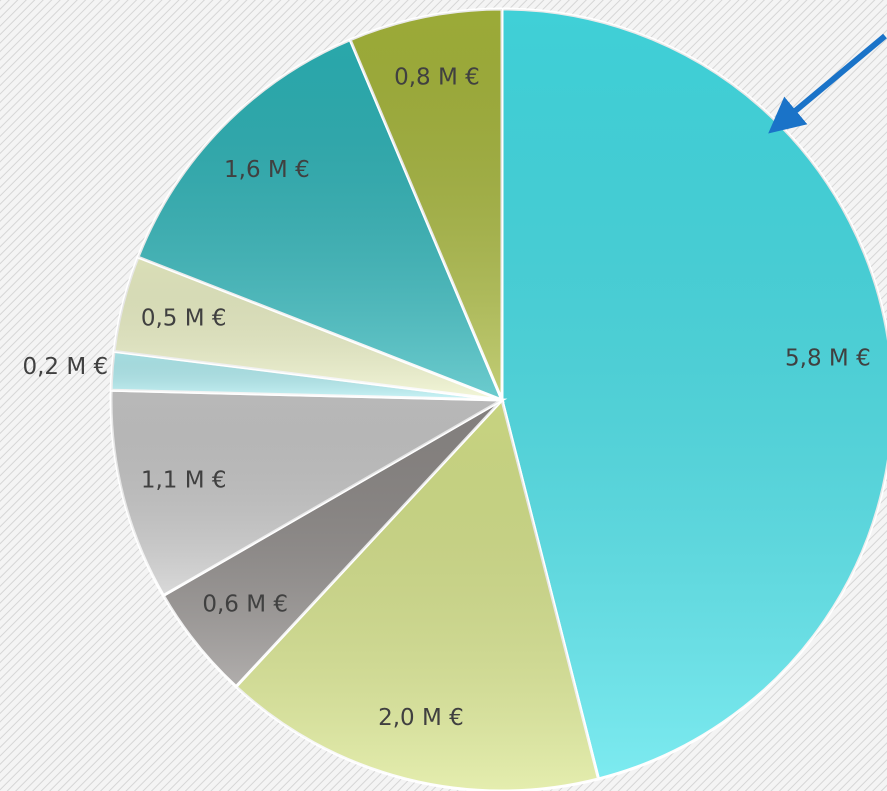 This screenshot has height=791, width=887. Describe the element at coordinates (827, 83) in the screenshot. I see `arrow` at that location.